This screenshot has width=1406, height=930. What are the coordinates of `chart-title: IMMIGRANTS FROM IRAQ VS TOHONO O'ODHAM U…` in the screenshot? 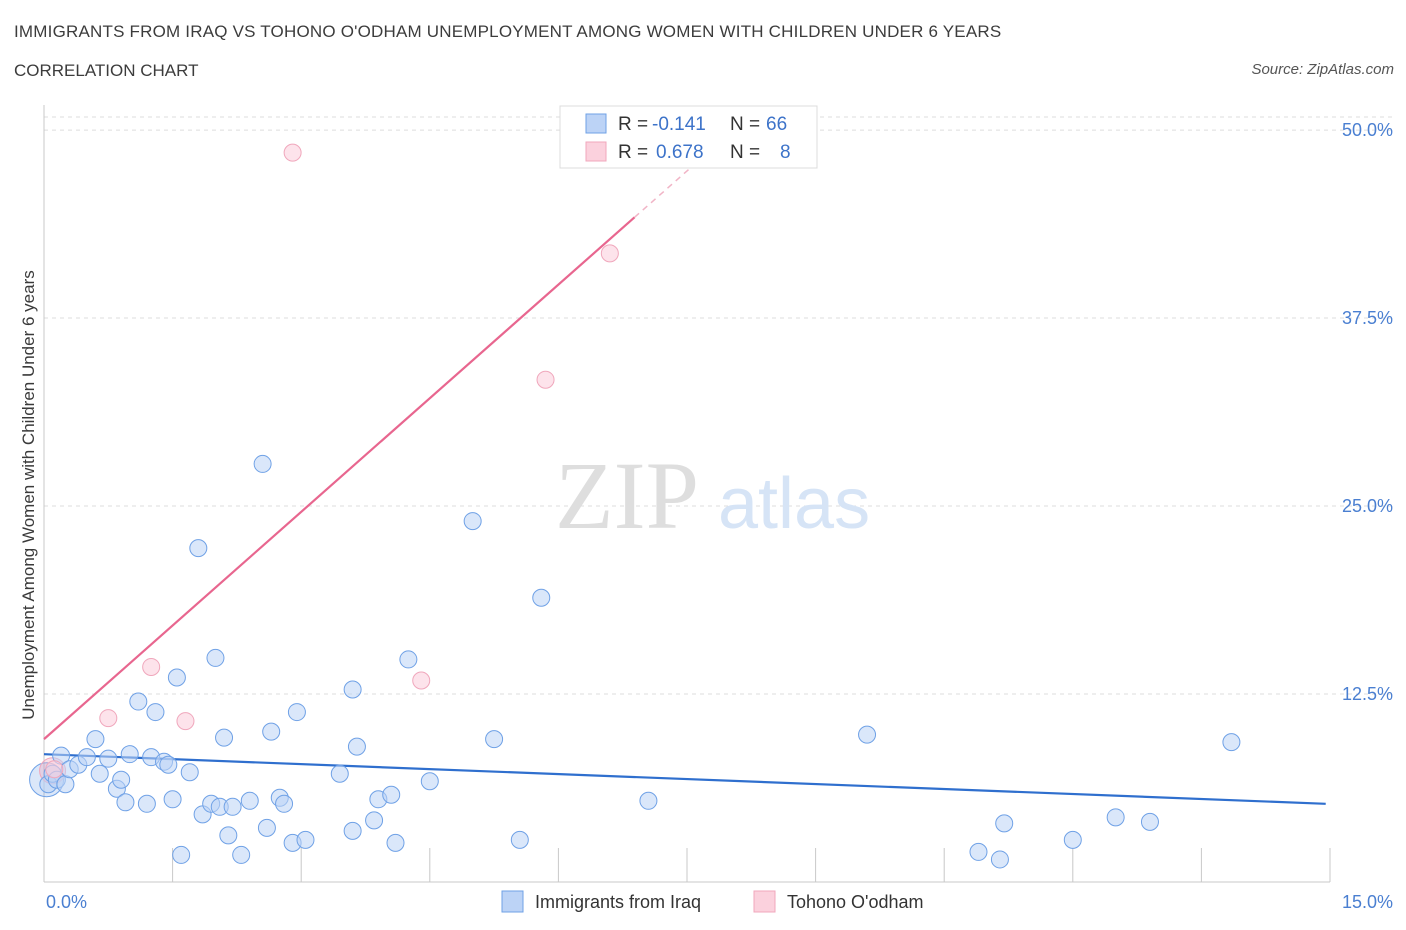 It's located at (508, 31).